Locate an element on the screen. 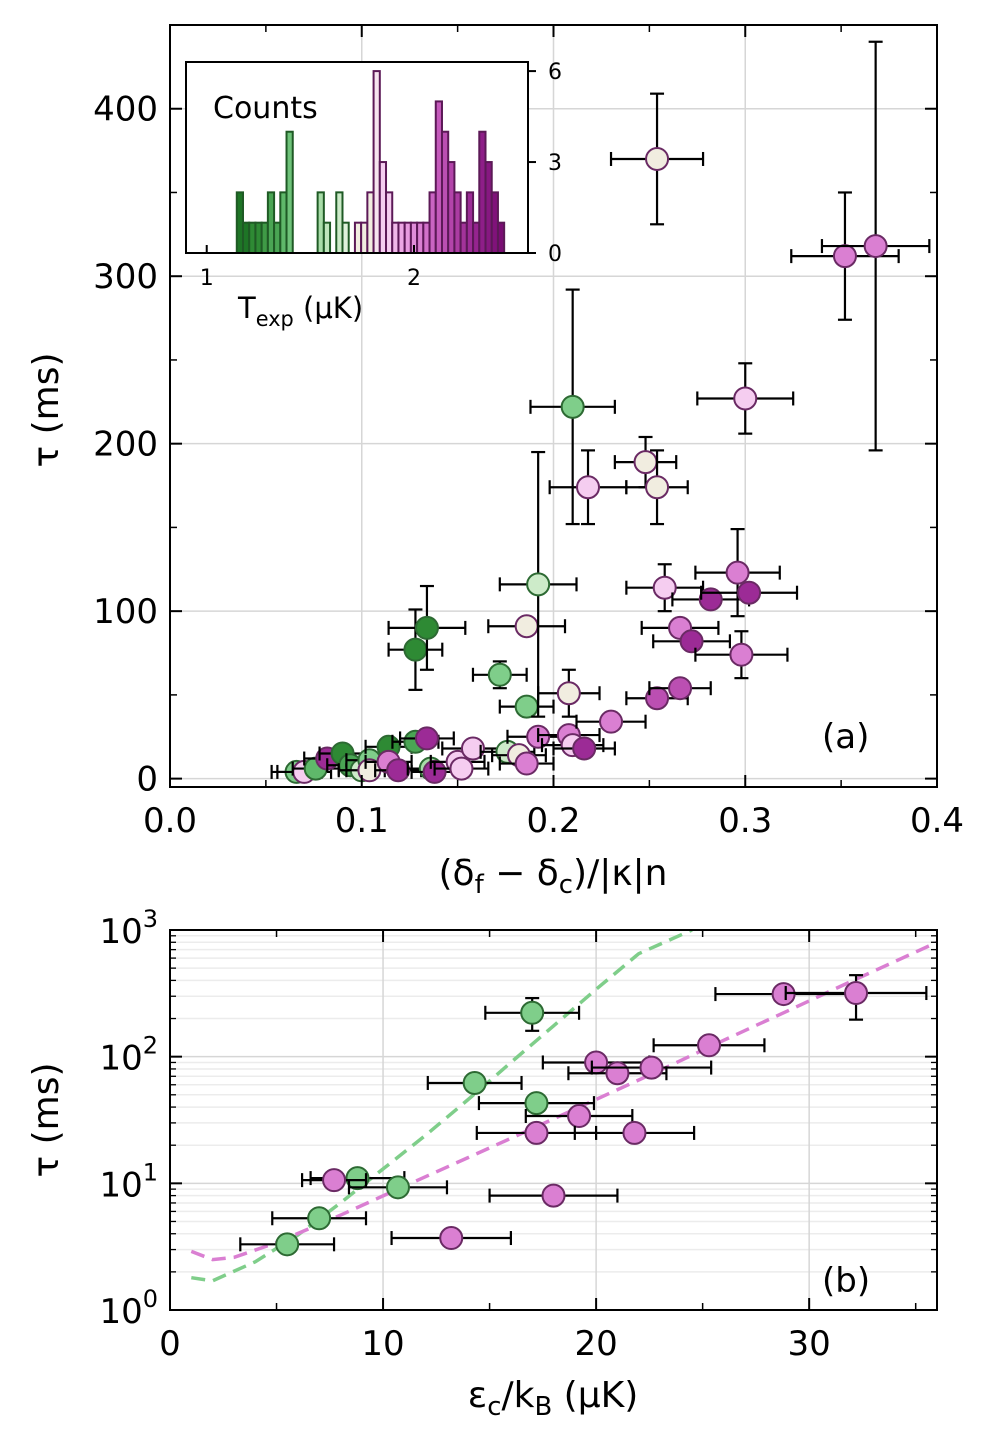  inset-ytick-label: 0 is located at coordinates (555, 254).